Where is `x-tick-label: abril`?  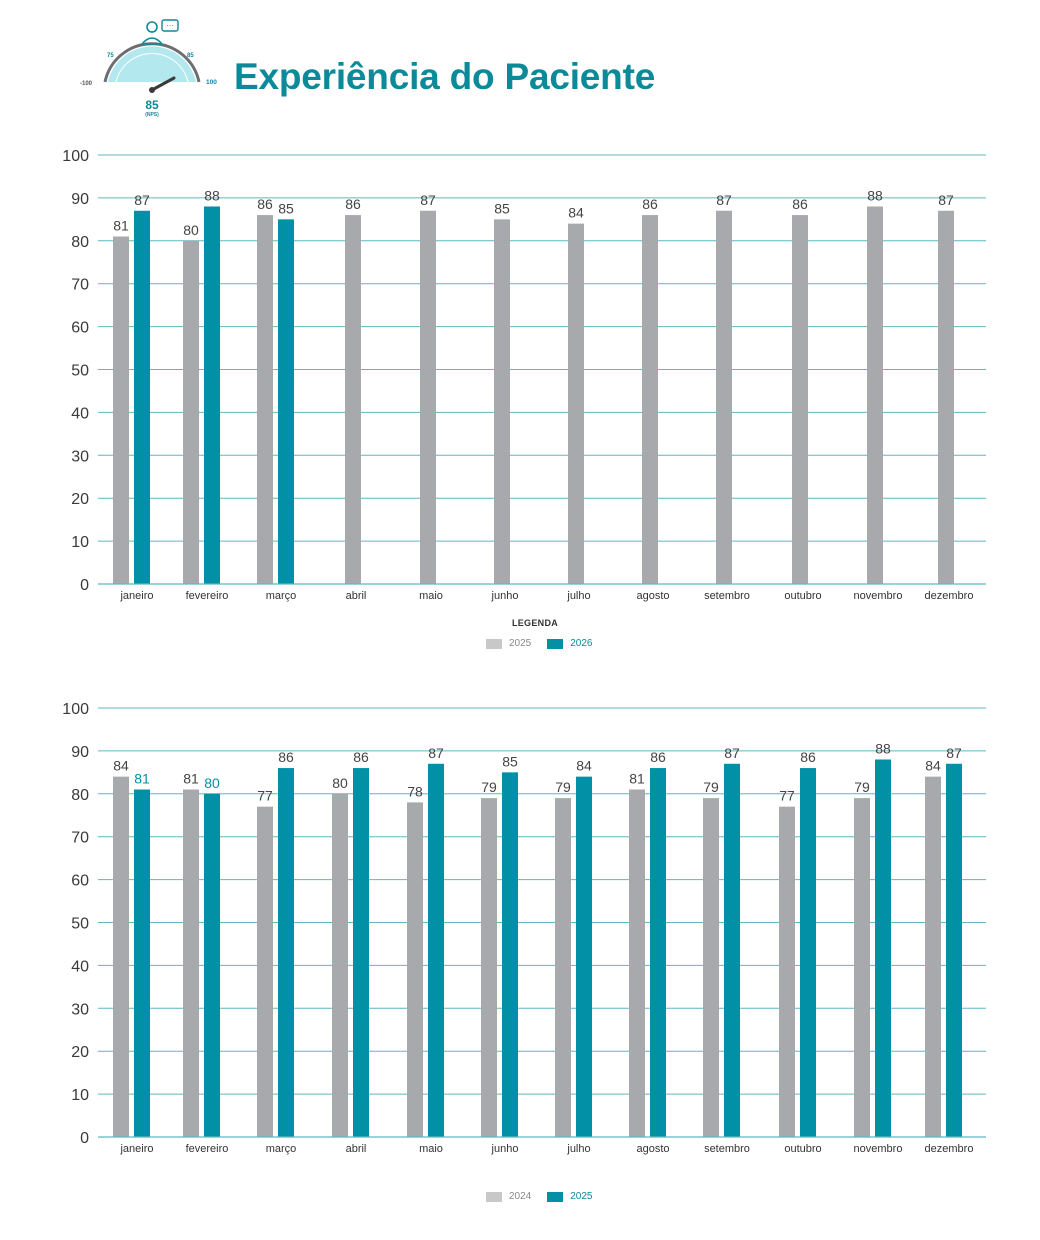
x-tick-label: abril is located at coordinates (356, 596).